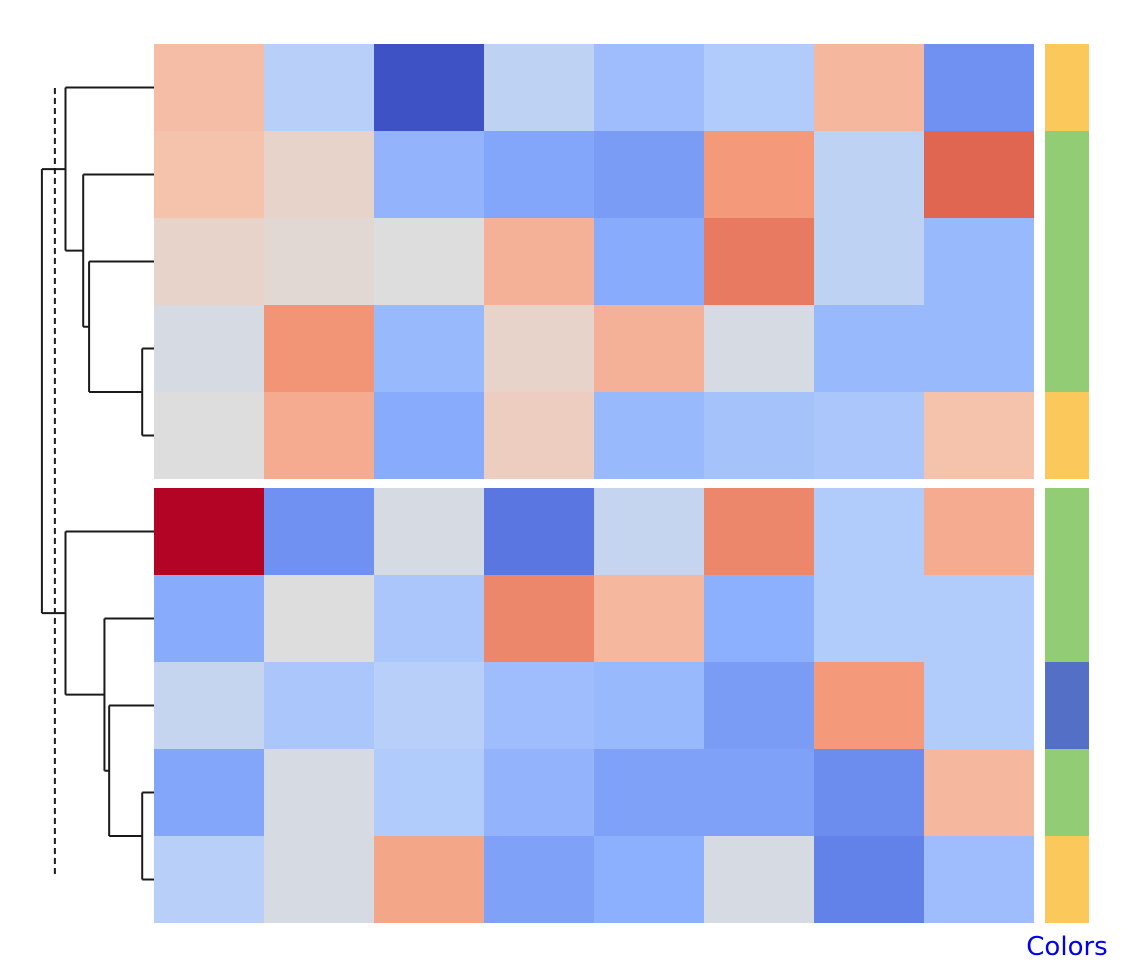  Describe the element at coordinates (209, 174) in the screenshot. I see `heatmap-cell-r1-c0` at that location.